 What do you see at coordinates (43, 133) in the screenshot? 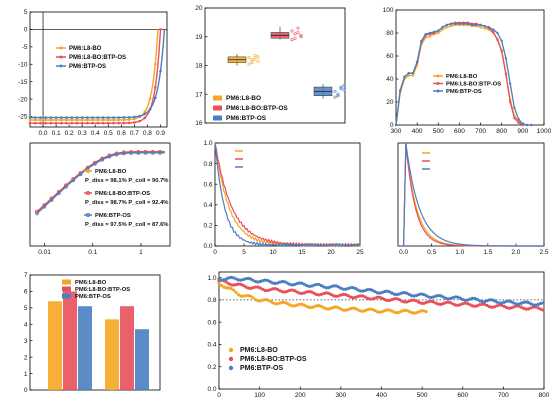
I see `x-tick-label: 0.0` at bounding box center [43, 133].